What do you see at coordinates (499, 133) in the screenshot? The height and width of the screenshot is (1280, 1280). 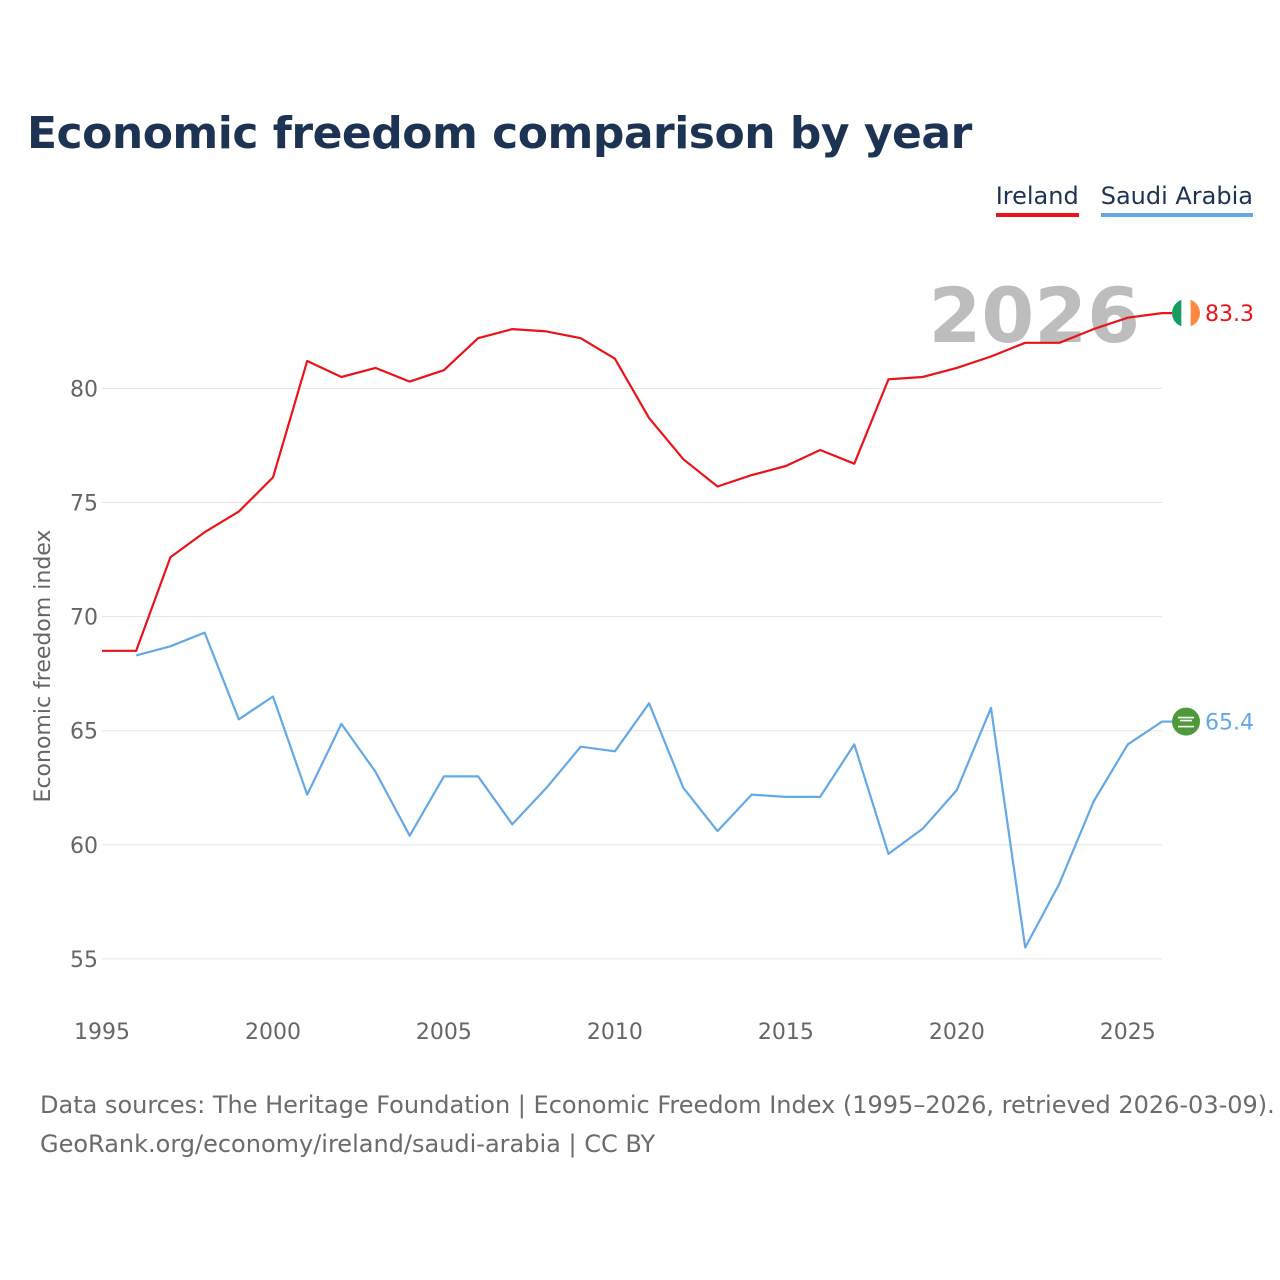 I see `chart-title: Economic freedom comparison by year` at bounding box center [499, 133].